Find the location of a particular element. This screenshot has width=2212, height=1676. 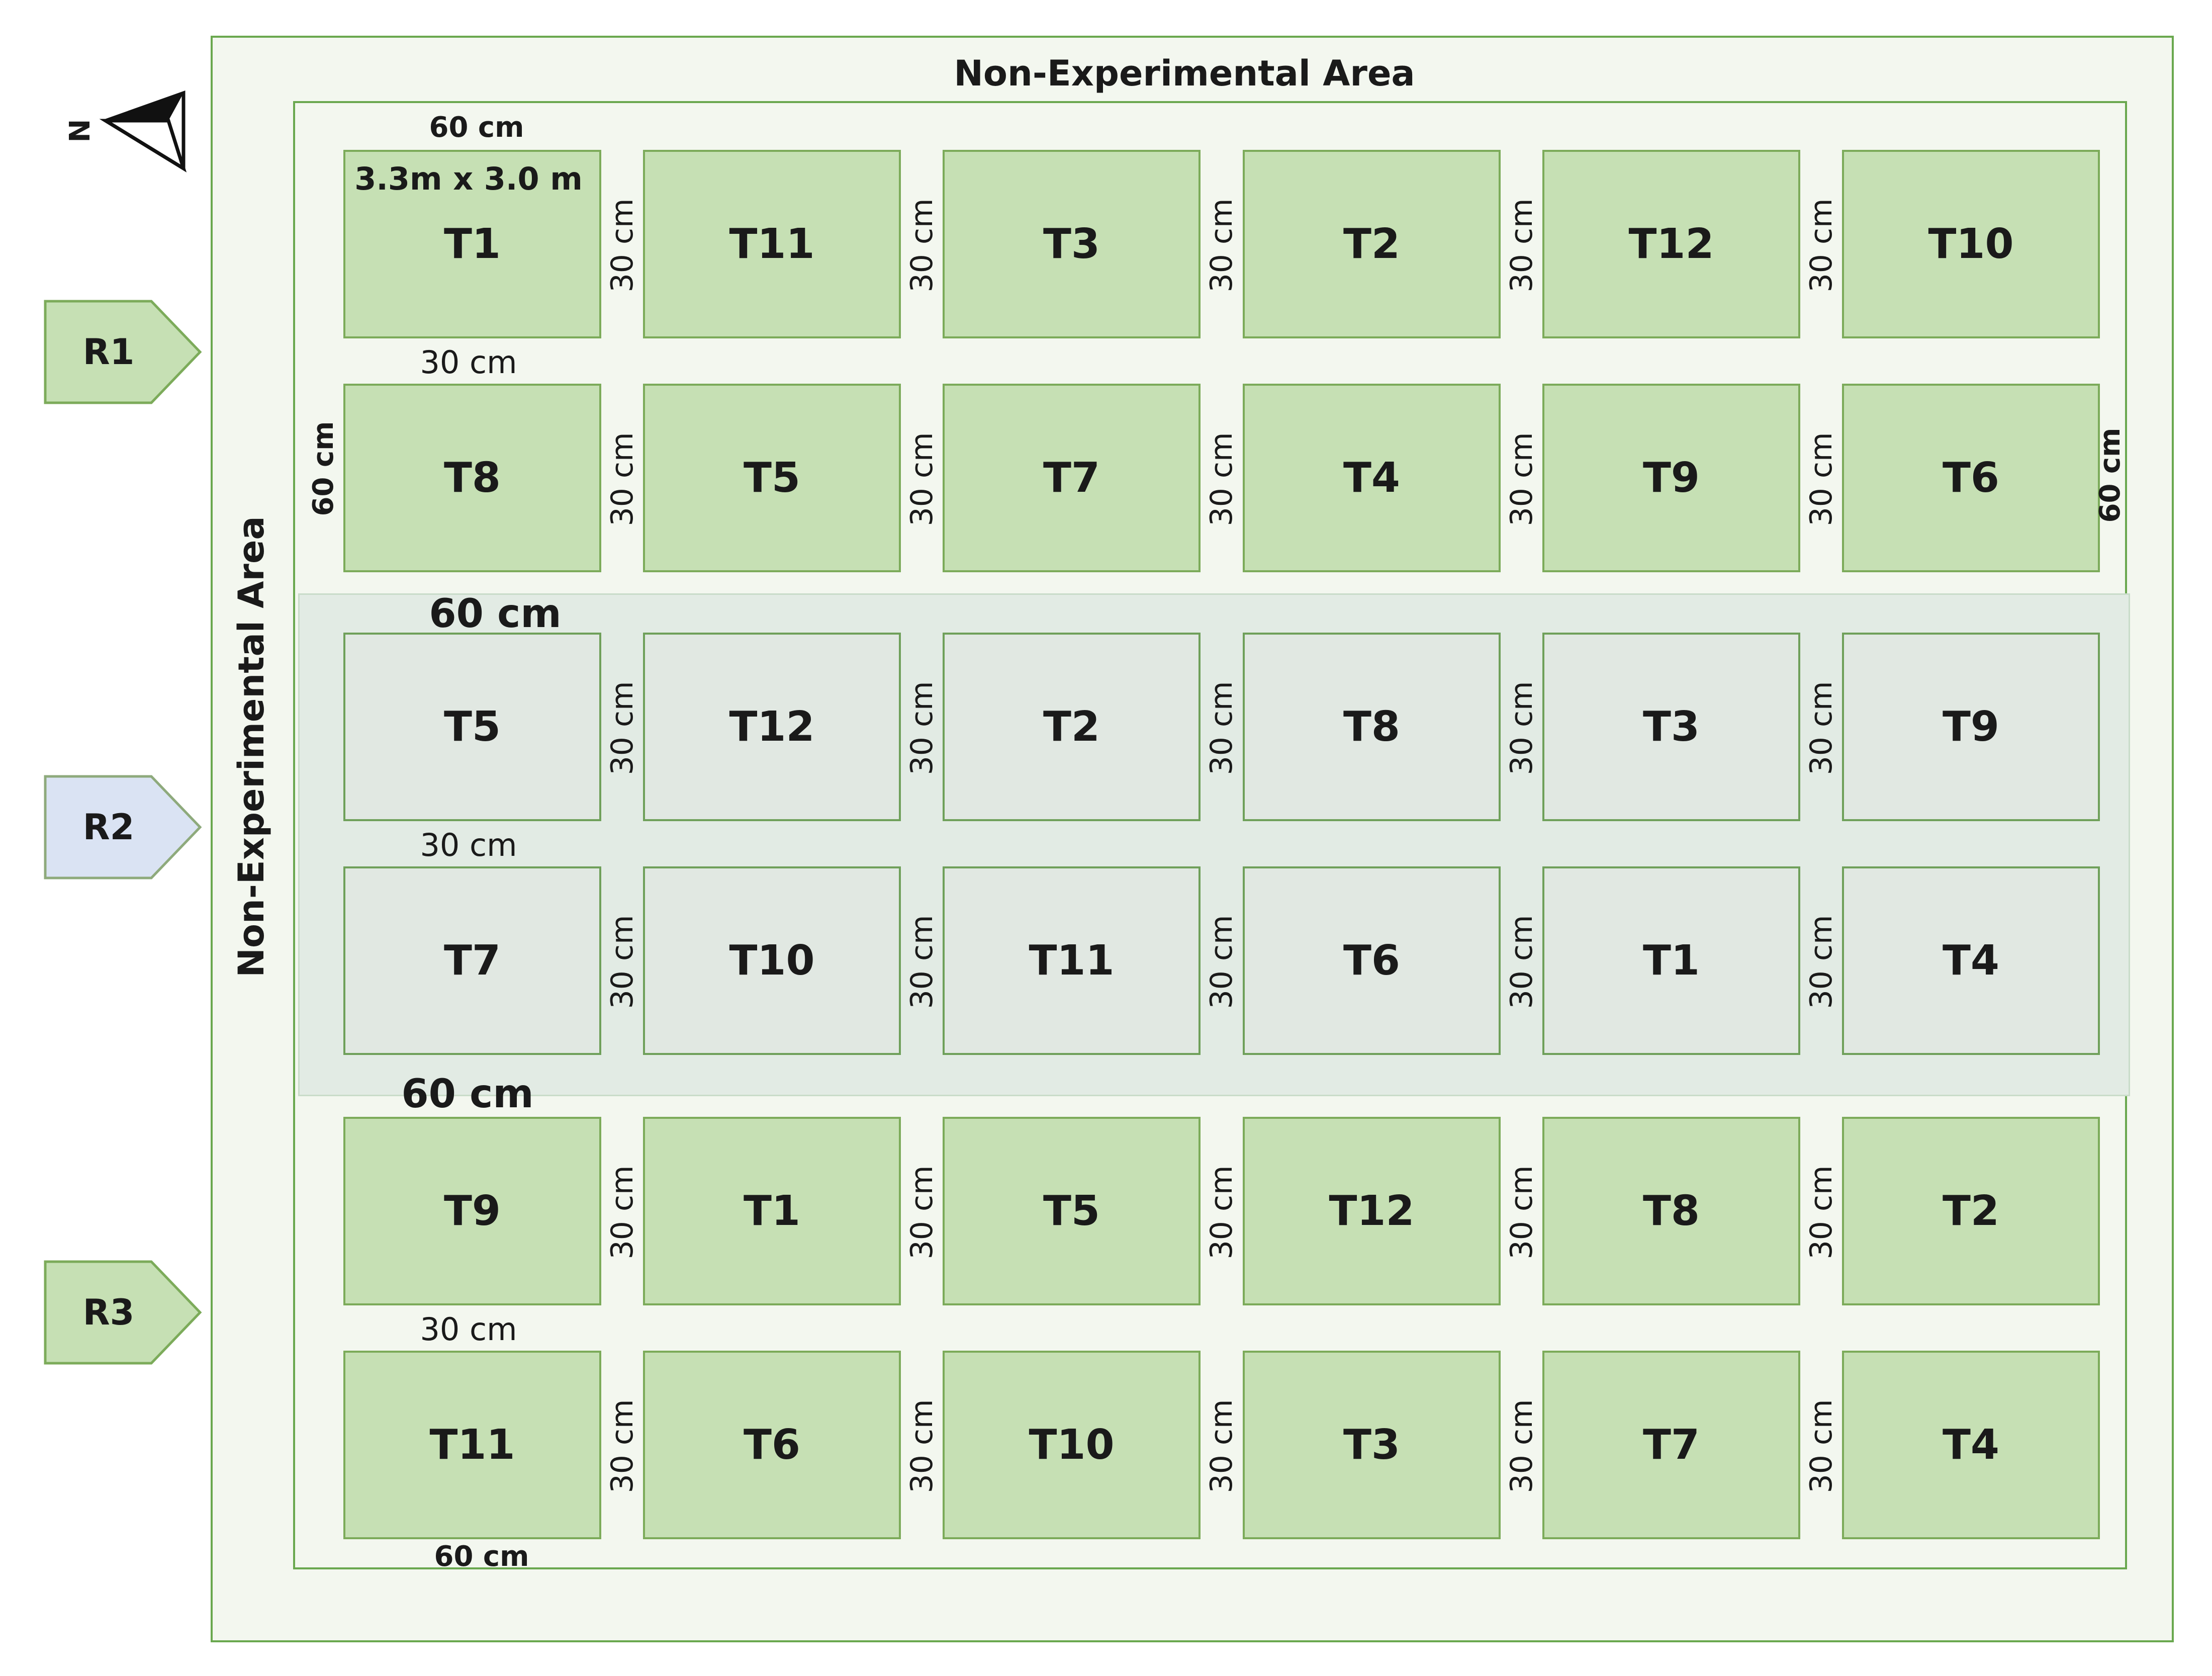

plot-r3-row2-col6: T4 is located at coordinates (1971, 1445).